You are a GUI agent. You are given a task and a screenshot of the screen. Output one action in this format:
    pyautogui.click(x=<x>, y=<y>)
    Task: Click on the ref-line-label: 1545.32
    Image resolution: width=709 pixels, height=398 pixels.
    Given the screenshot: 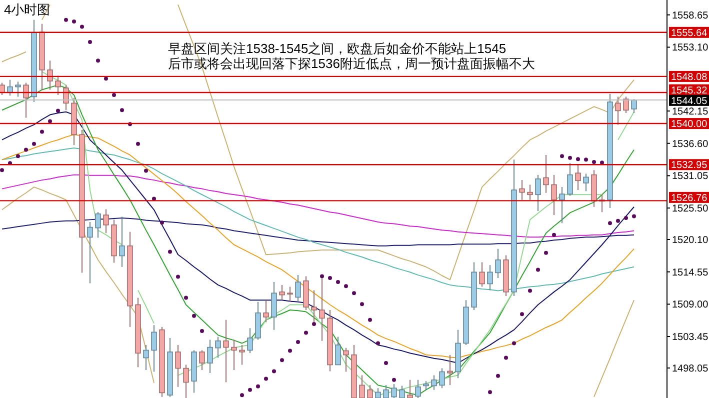 What is the action you would take?
    pyautogui.click(x=689, y=90)
    